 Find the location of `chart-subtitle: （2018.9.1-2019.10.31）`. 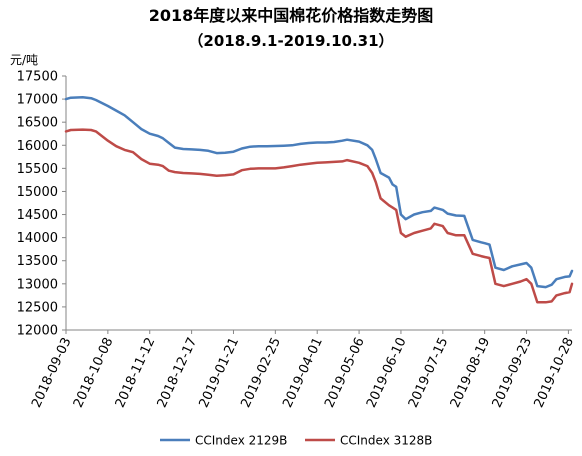

chart-subtitle: （2018.9.1-2019.10.31） is located at coordinates (291, 41).